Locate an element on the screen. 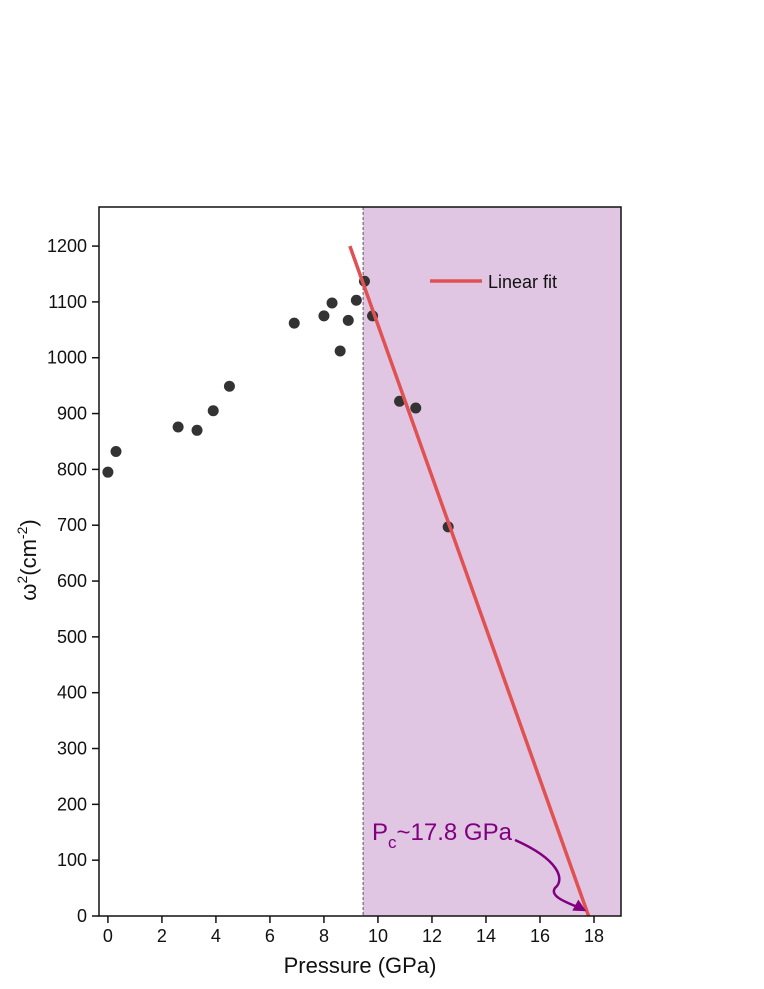 Image resolution: width=764 pixels, height=989 pixels. y-tick-label: 600 is located at coordinates (72, 581).